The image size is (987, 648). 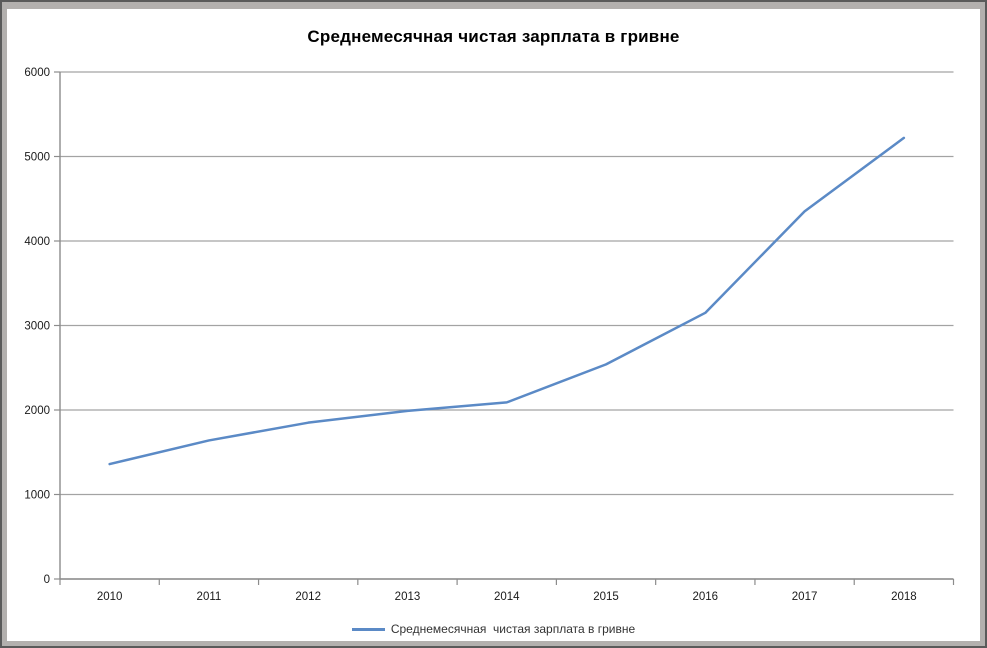 What do you see at coordinates (47, 580) in the screenshot?
I see `y-tick-label: 0` at bounding box center [47, 580].